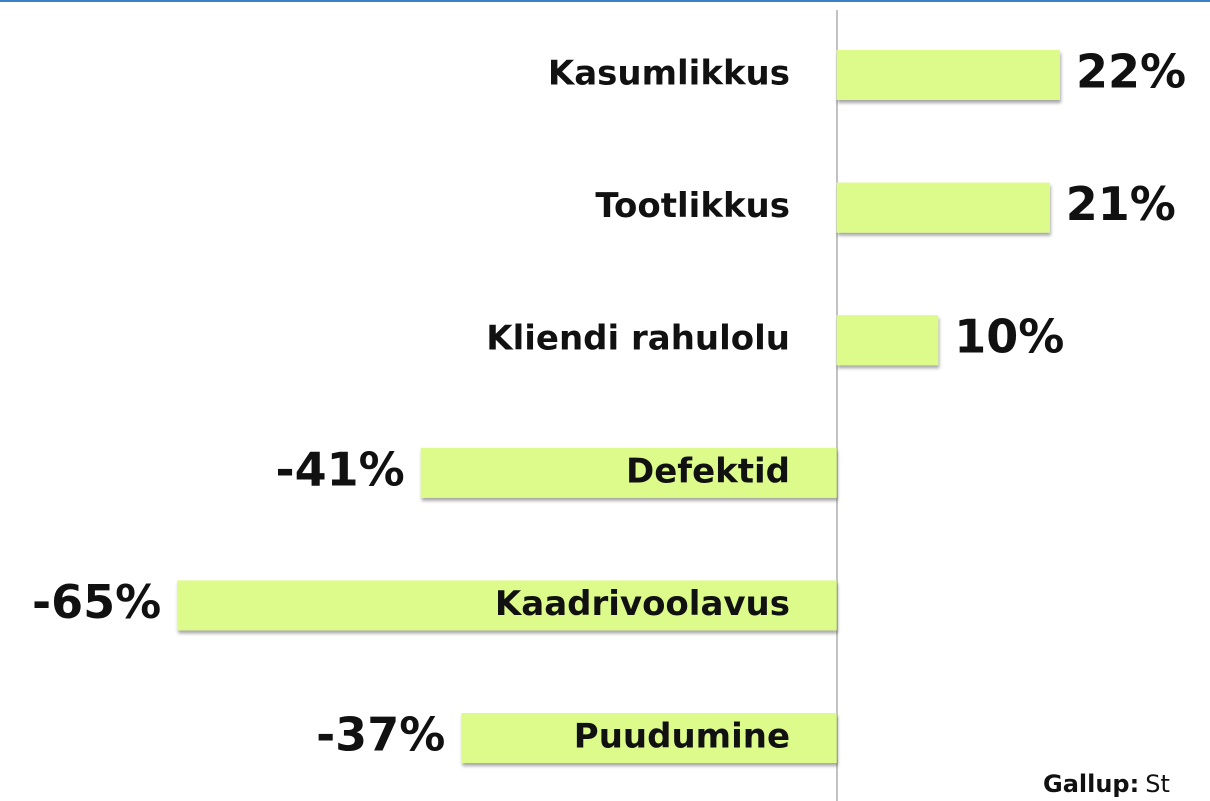 The image size is (1210, 801). What do you see at coordinates (638, 339) in the screenshot?
I see `category-label: Kliendi rahulolu` at bounding box center [638, 339].